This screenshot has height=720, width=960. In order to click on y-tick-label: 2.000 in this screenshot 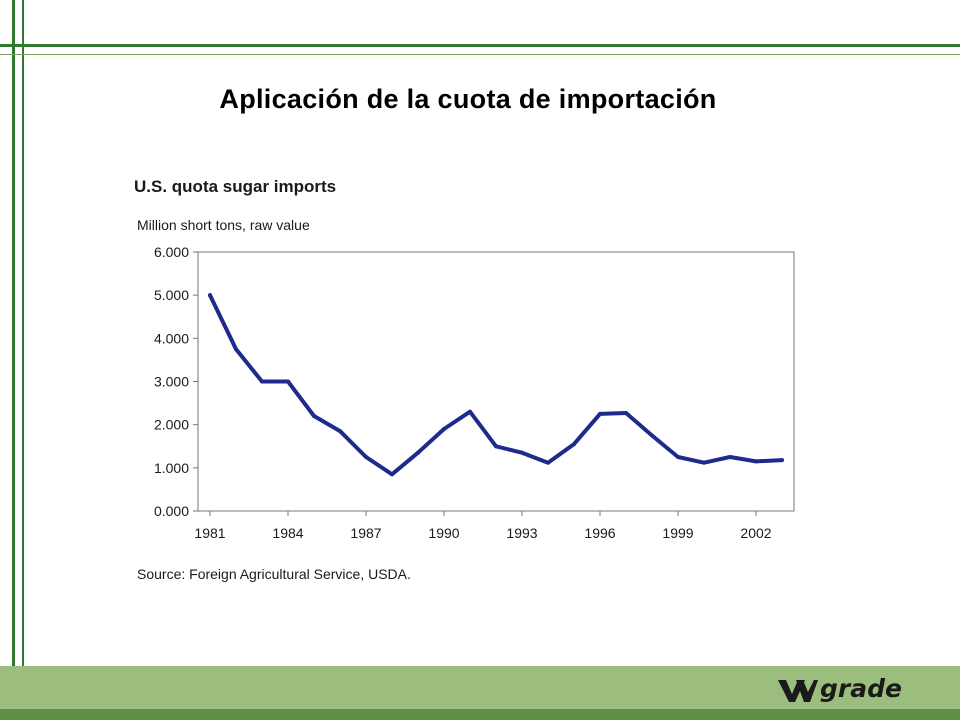, I will do `click(171, 425)`.